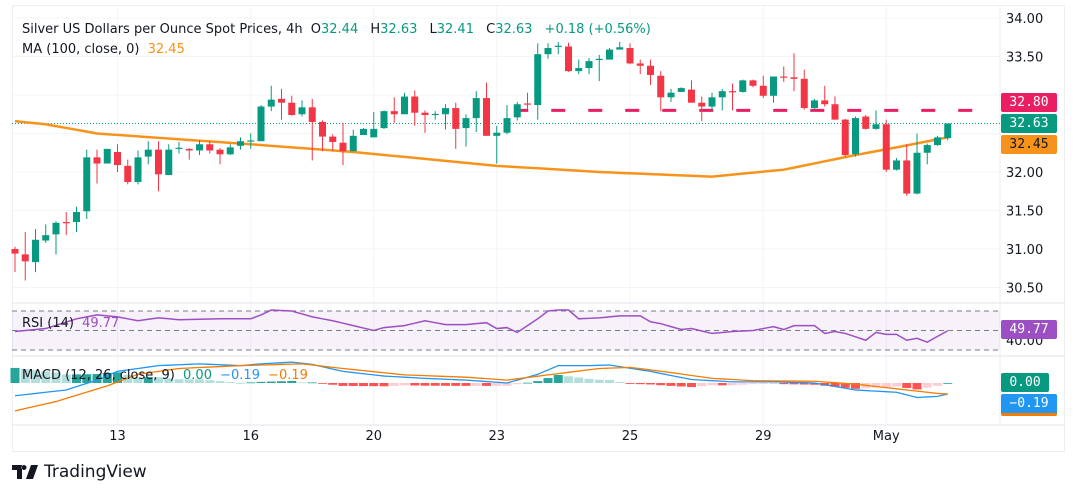  I want to click on macd-value: −0.19, so click(240, 375).